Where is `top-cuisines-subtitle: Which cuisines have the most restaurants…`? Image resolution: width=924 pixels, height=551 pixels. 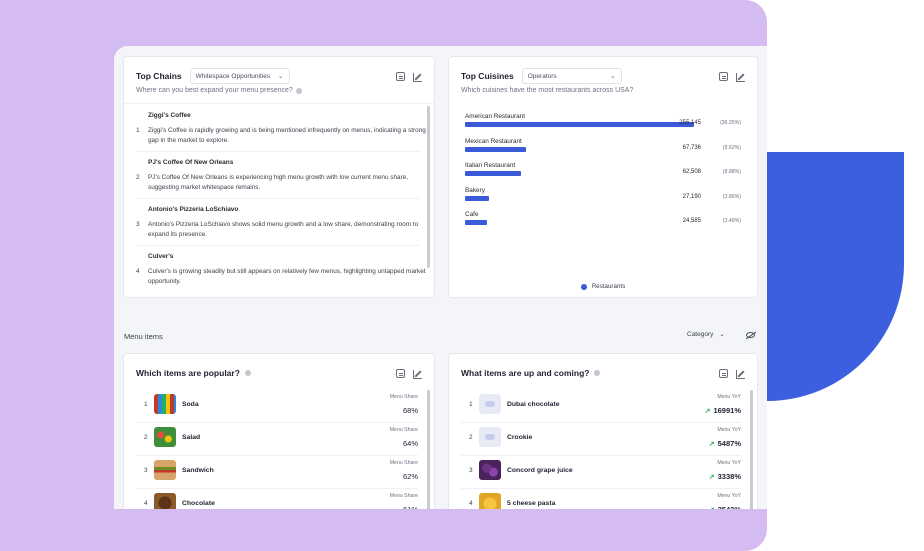
top-cuisines-subtitle: Which cuisines have the most restaurants… is located at coordinates (547, 90).